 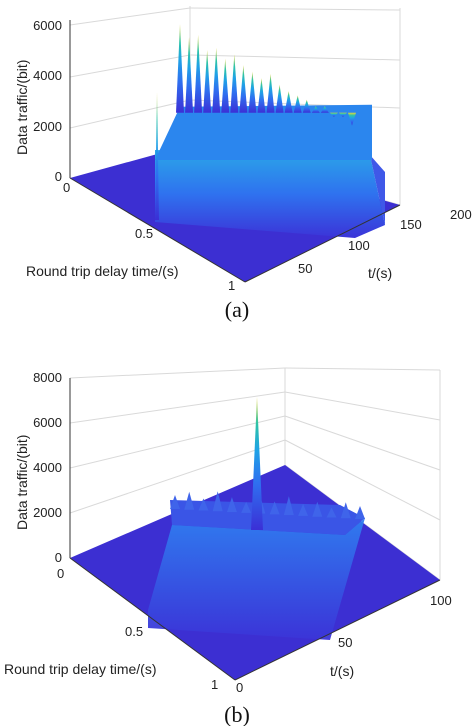 What do you see at coordinates (58, 176) in the screenshot?
I see `chart-a-ztick-0: 0` at bounding box center [58, 176].